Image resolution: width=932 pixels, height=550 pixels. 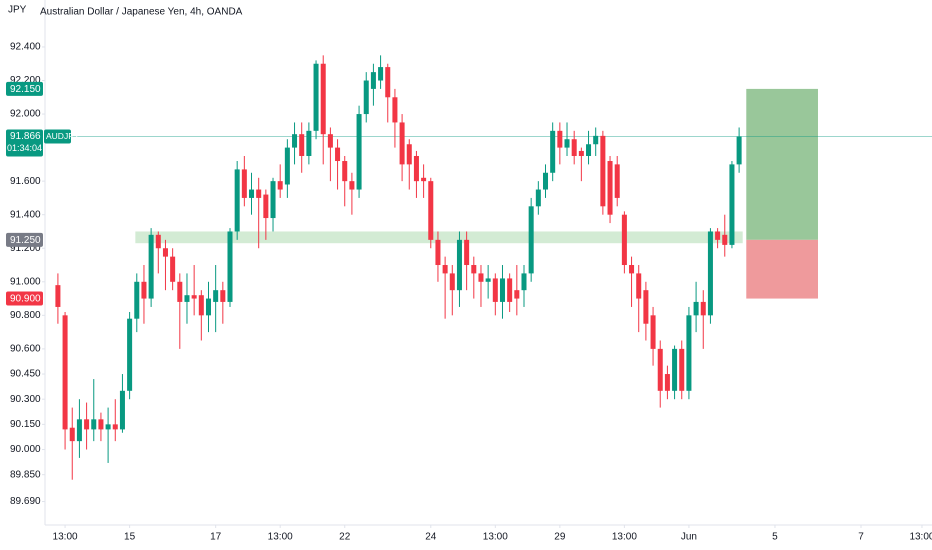 I want to click on y-axis-label: JPY, so click(x=17, y=10).